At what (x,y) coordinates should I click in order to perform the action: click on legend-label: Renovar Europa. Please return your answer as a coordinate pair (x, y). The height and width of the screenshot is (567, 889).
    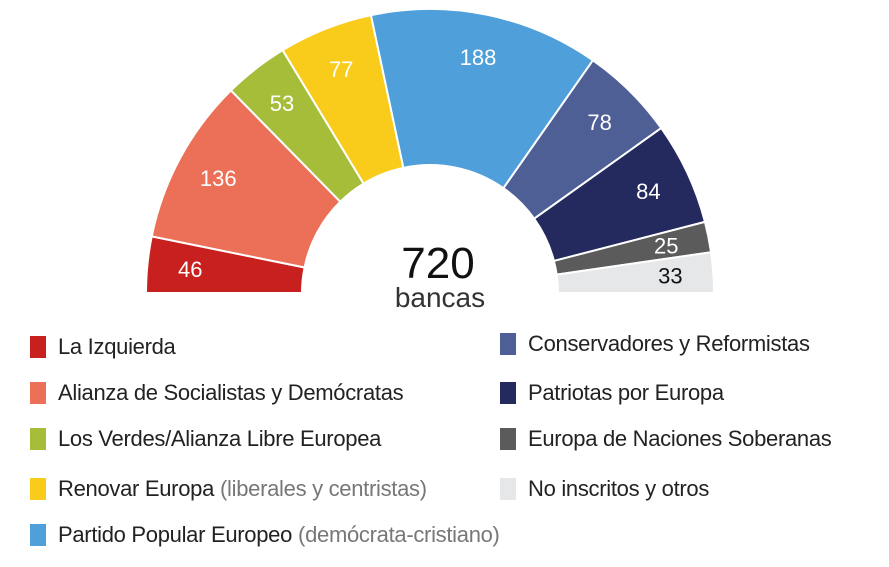
    Looking at the image, I should click on (136, 488).